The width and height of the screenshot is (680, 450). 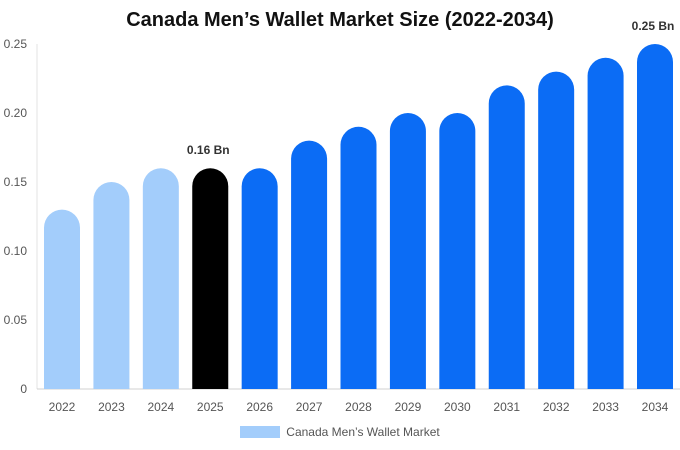 I want to click on x-tick-label: 2032, so click(x=556, y=407).